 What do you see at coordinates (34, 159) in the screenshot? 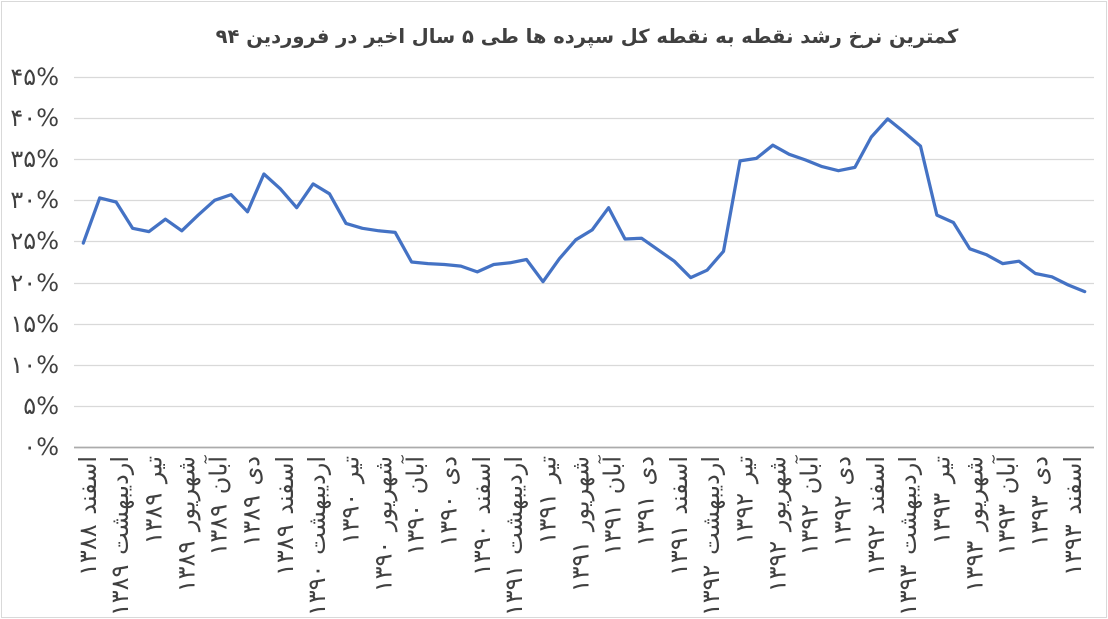
I see `y-tick-label: ۳۵%` at bounding box center [34, 159].